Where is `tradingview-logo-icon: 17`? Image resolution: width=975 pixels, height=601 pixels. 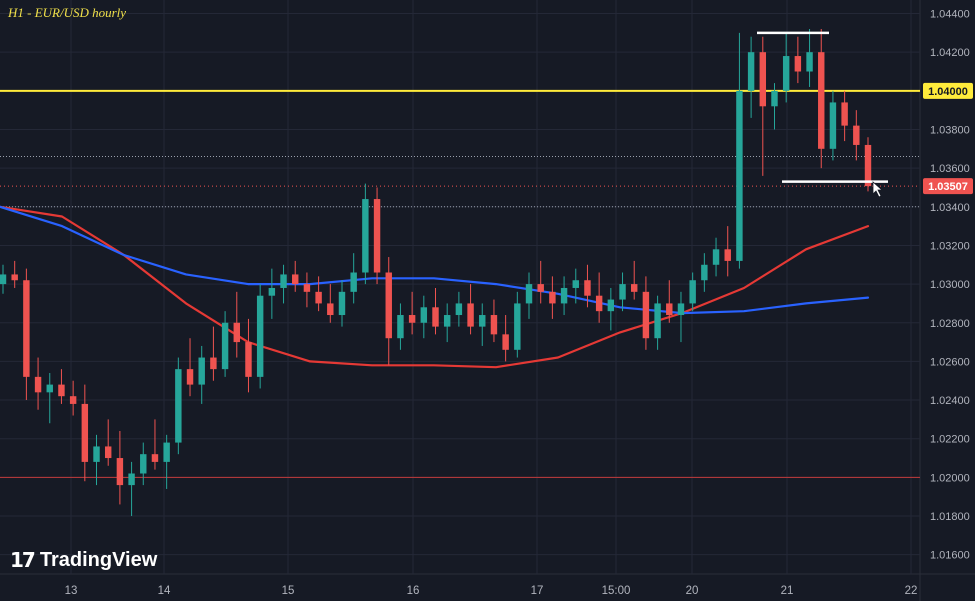
tradingview-logo-icon: 17 is located at coordinates (23, 560).